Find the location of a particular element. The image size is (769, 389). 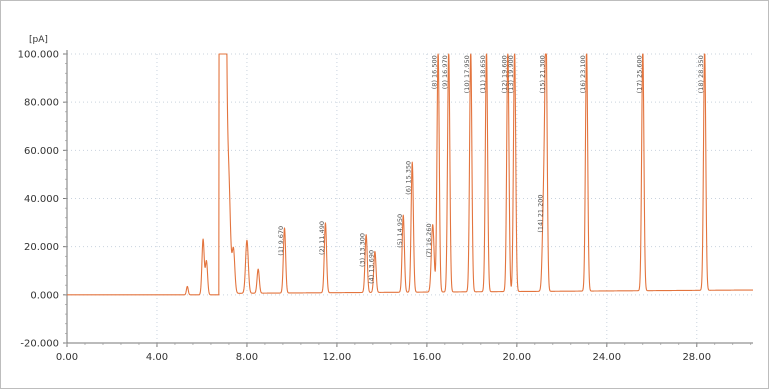

peak-label: (18) 28.350 is located at coordinates (701, 74).